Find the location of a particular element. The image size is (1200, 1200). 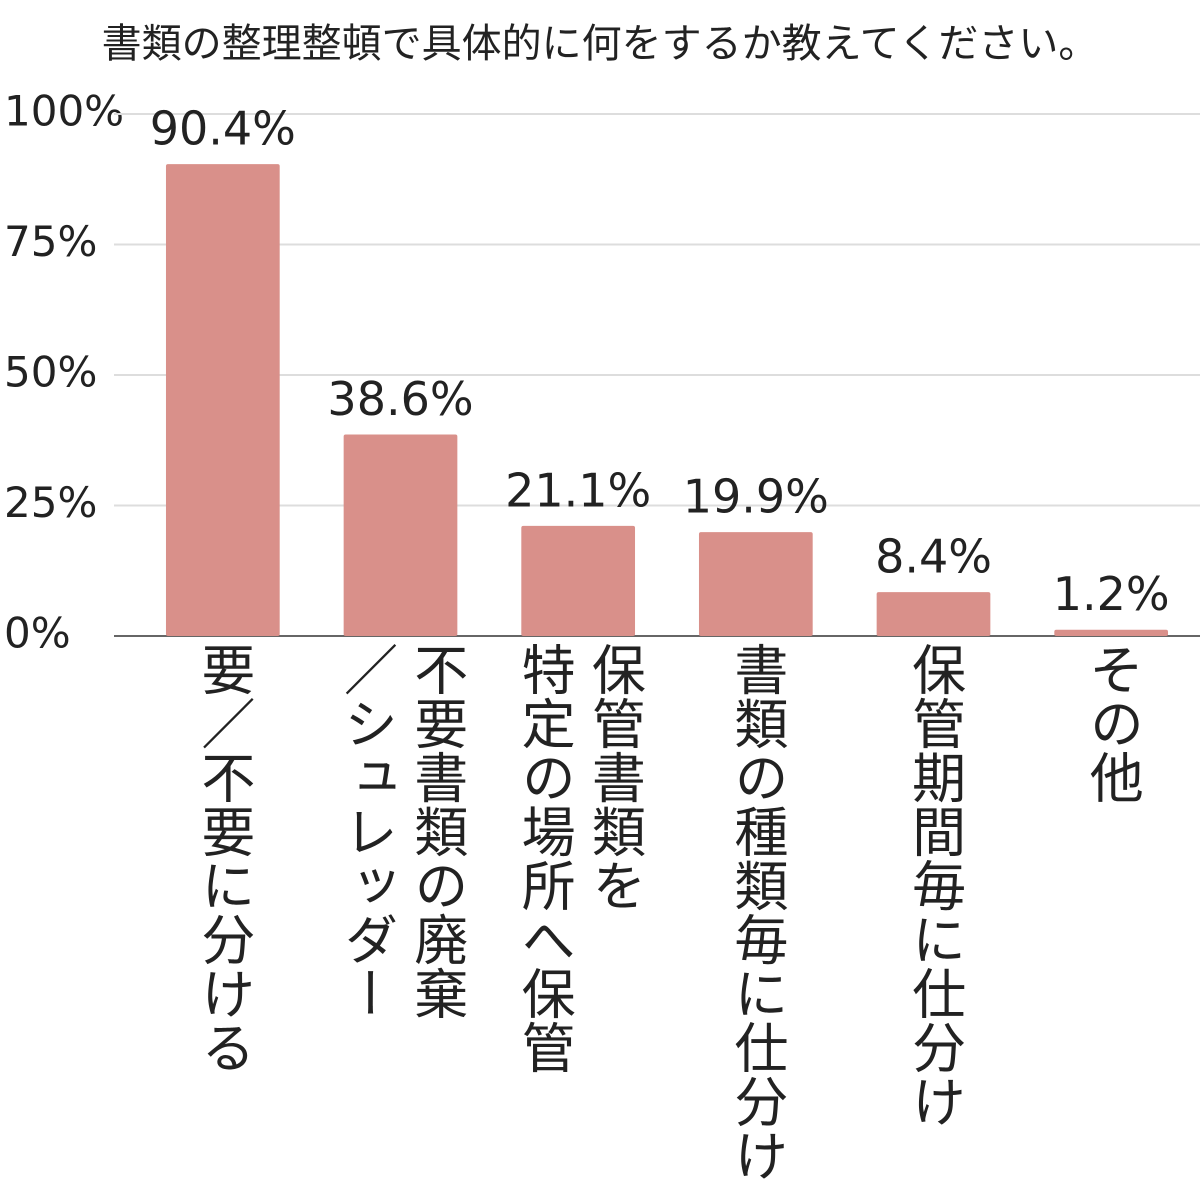

x-tick-label: その他 is located at coordinates (1112, 723).